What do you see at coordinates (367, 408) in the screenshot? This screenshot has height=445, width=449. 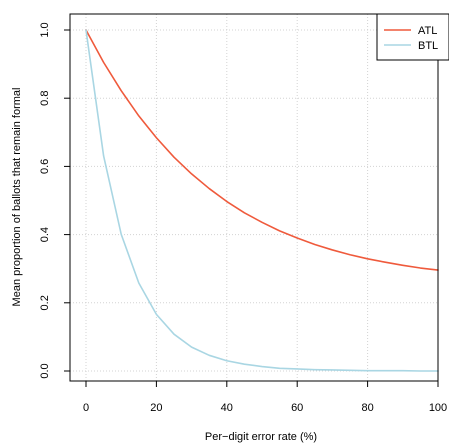 I see `x-tick-label: 80` at bounding box center [367, 408].